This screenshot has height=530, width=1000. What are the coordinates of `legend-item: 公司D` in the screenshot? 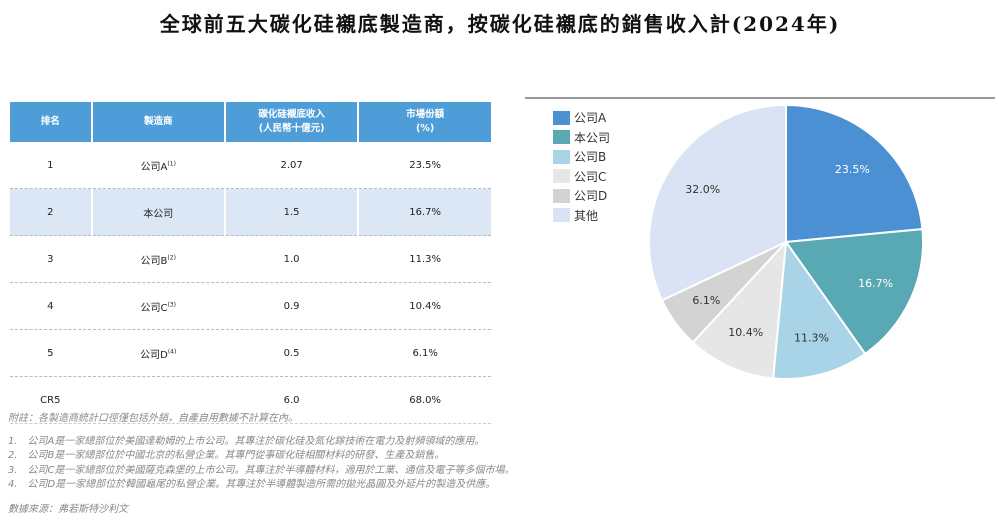 It's located at (581, 196).